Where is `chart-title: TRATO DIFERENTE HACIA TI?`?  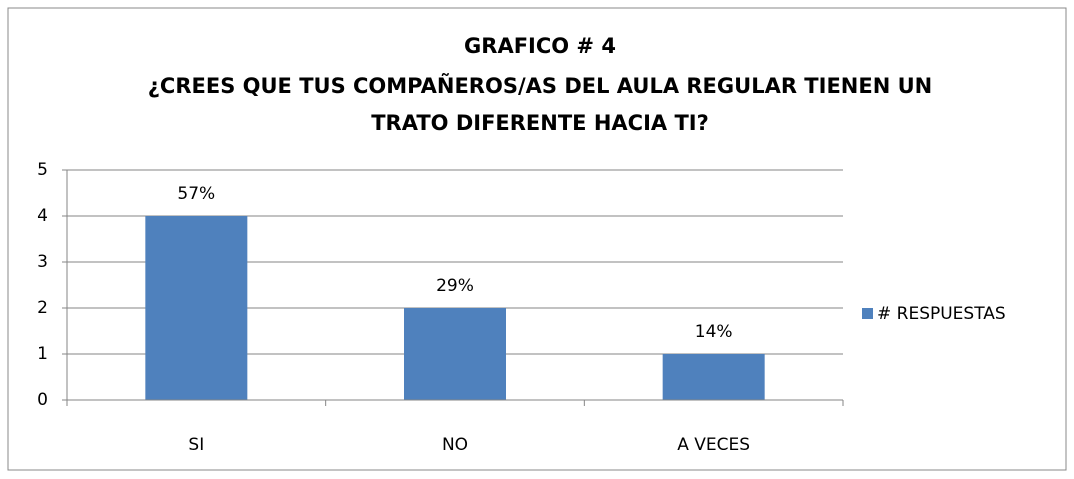
chart-title: TRATO DIFERENTE HACIA TI? is located at coordinates (540, 123).